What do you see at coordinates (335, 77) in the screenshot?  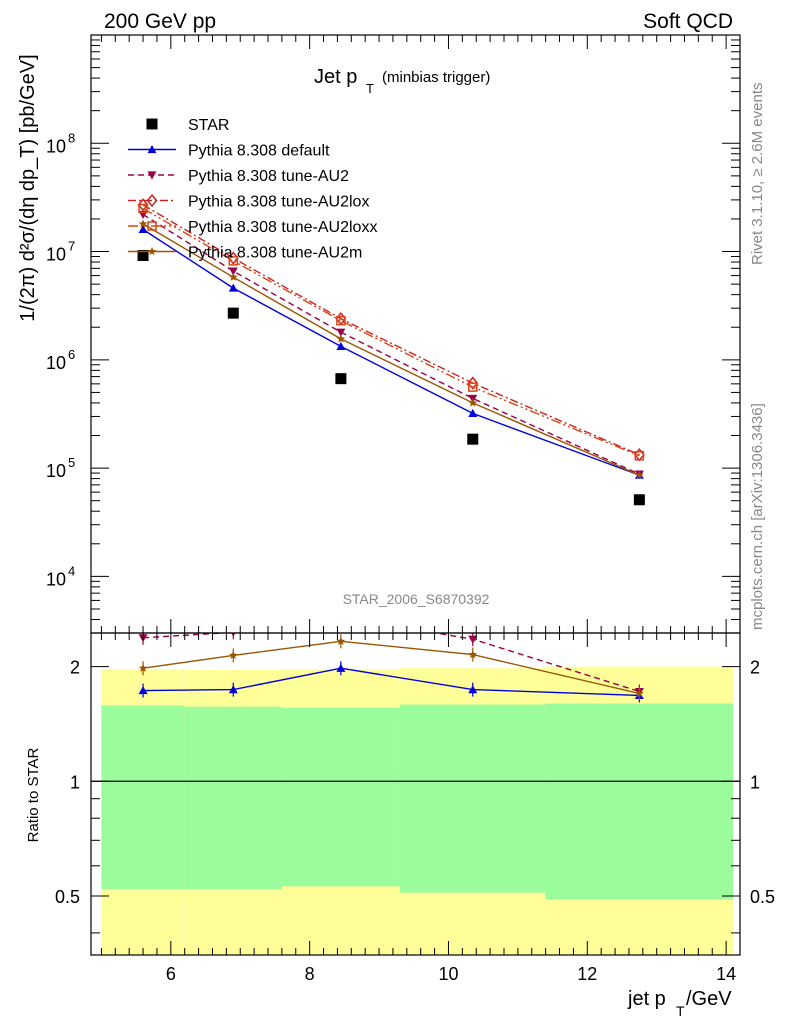 I see `plot-title-main: Jet p` at bounding box center [335, 77].